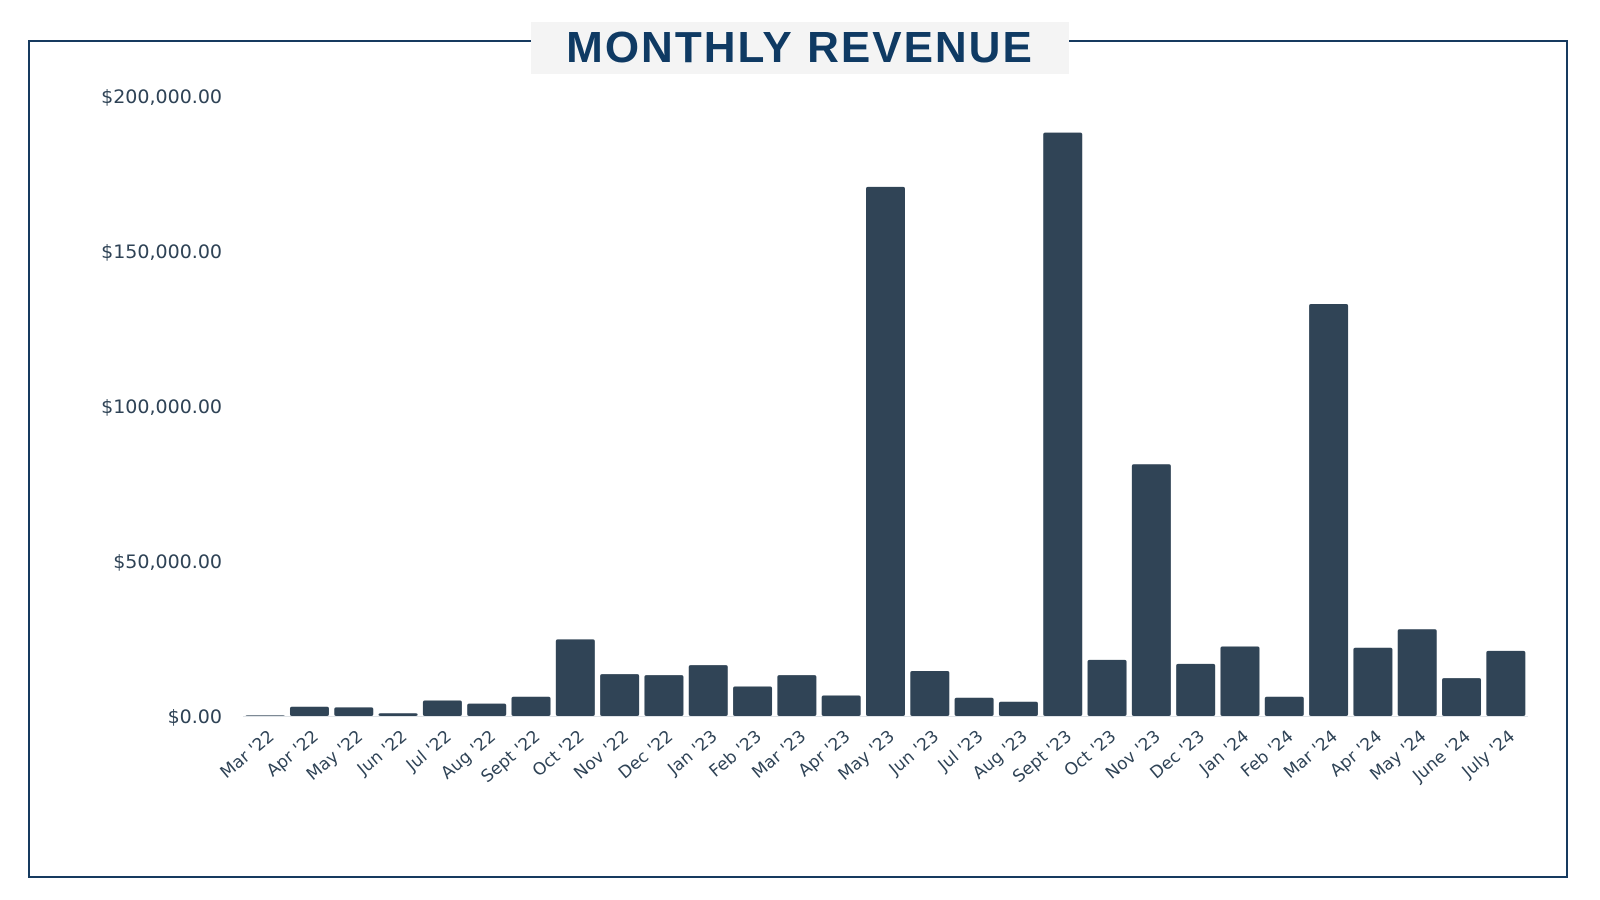  What do you see at coordinates (914, 753) in the screenshot?
I see `x-tick-label: Jun '23` at bounding box center [914, 753].